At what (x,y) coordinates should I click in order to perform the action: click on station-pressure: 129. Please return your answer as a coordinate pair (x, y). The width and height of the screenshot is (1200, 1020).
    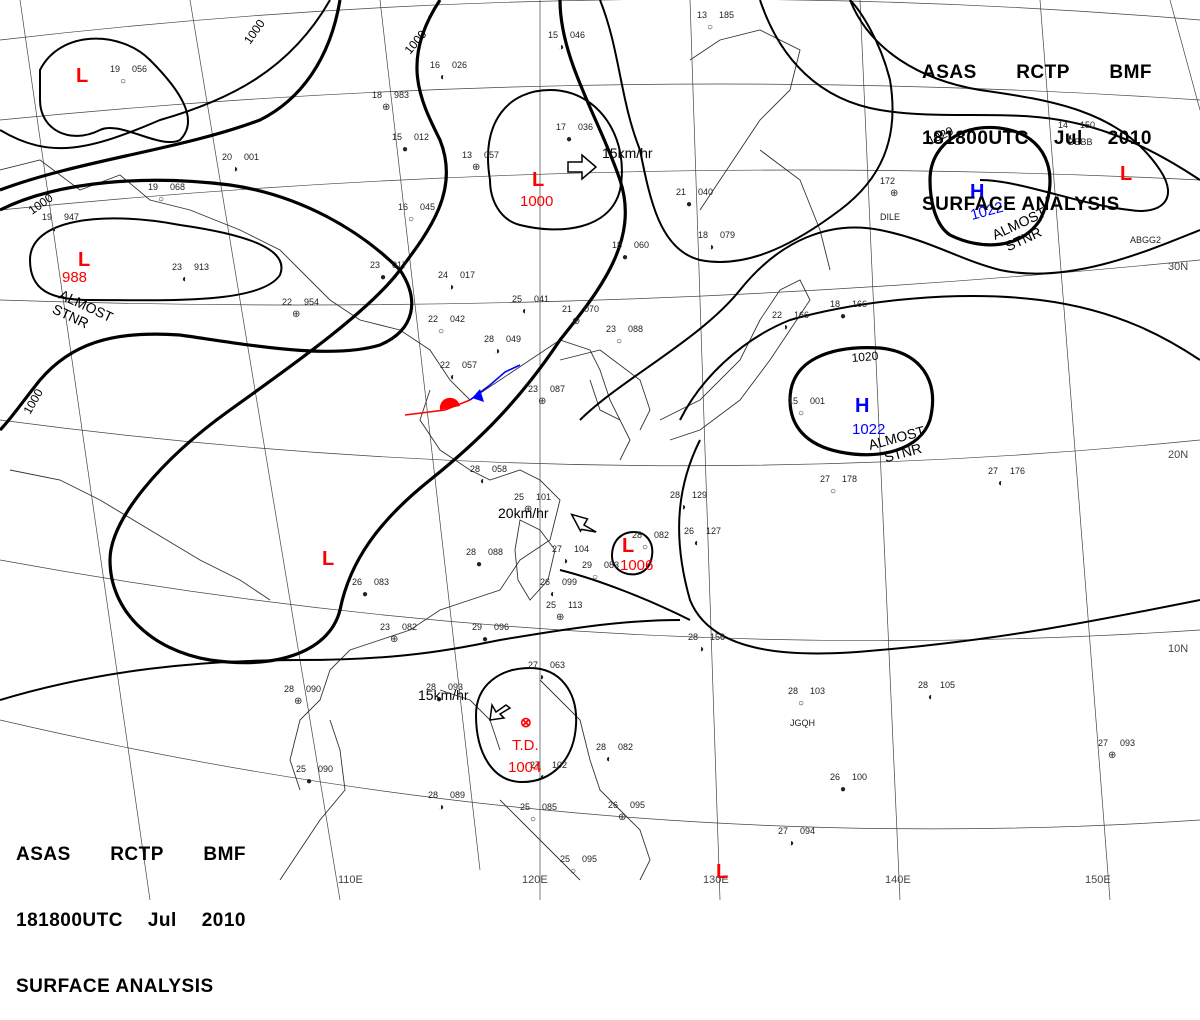
    Looking at the image, I should click on (699, 495).